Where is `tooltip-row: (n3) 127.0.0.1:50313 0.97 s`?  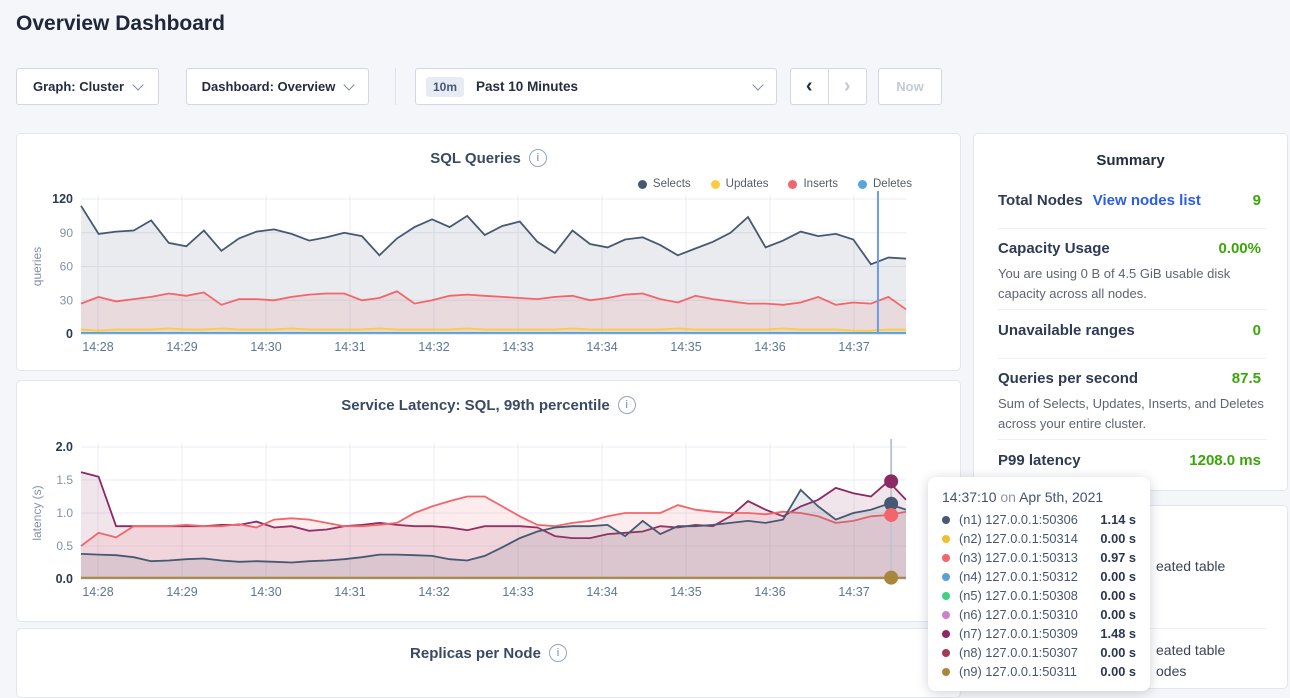 tooltip-row: (n3) 127.0.0.1:50313 0.97 s is located at coordinates (1038, 557).